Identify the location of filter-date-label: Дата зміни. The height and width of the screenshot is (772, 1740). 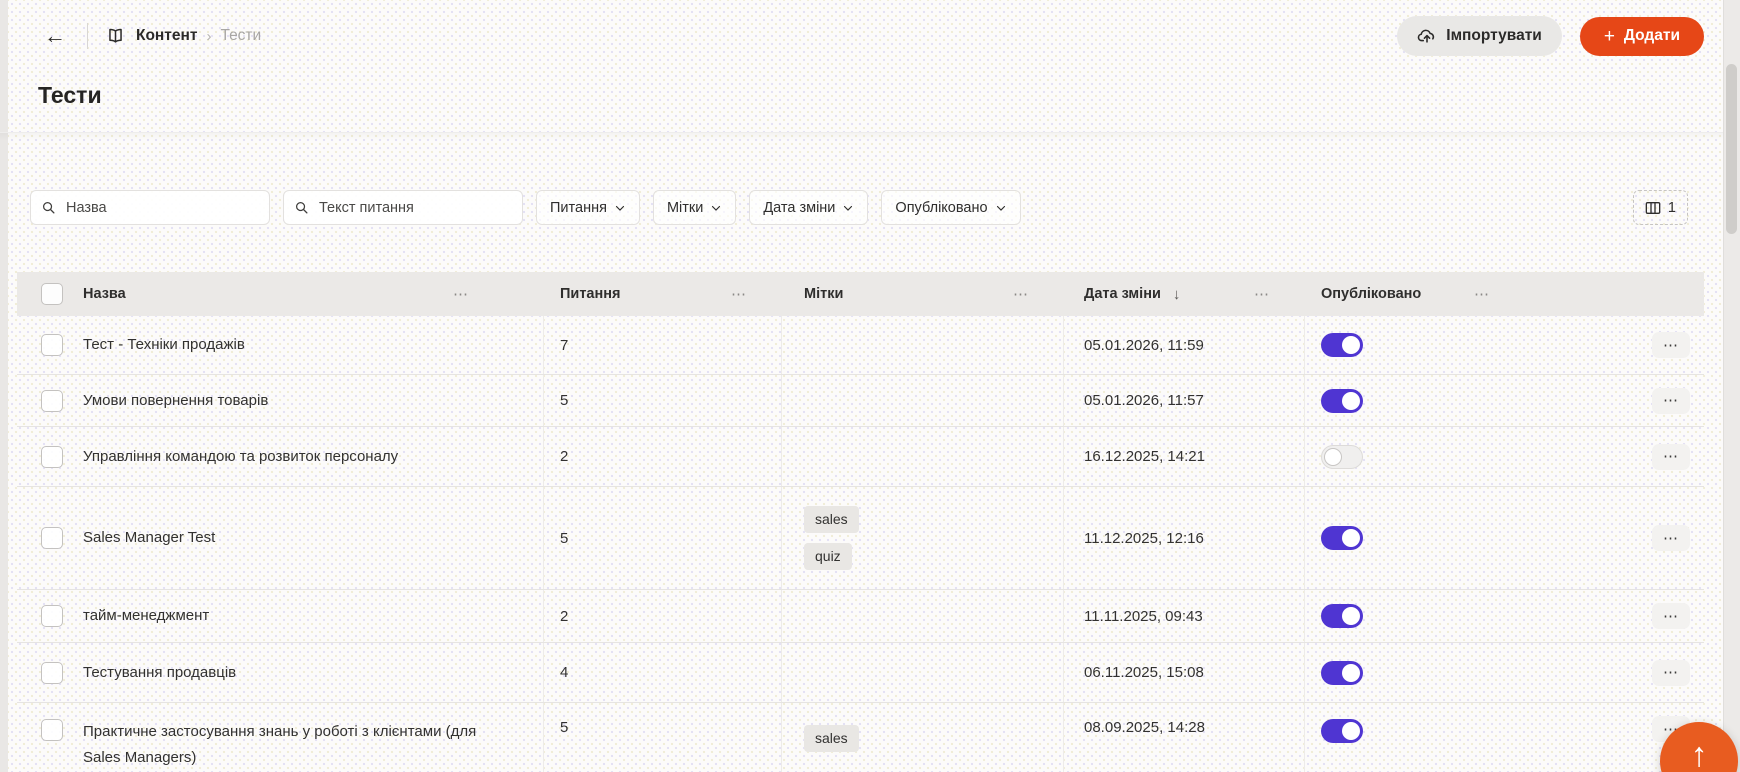
(799, 207).